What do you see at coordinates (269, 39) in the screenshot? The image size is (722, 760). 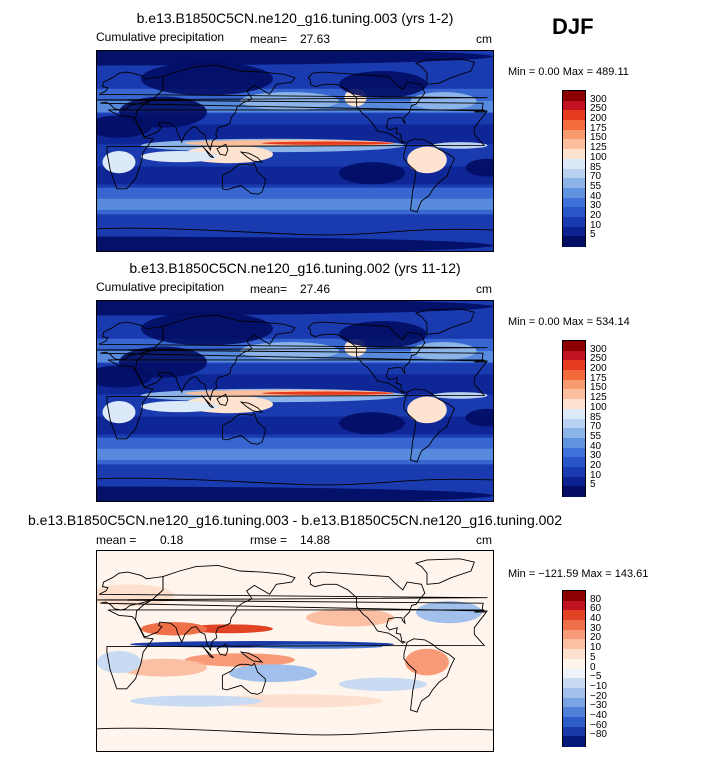 I see `mean-label: mean=` at bounding box center [269, 39].